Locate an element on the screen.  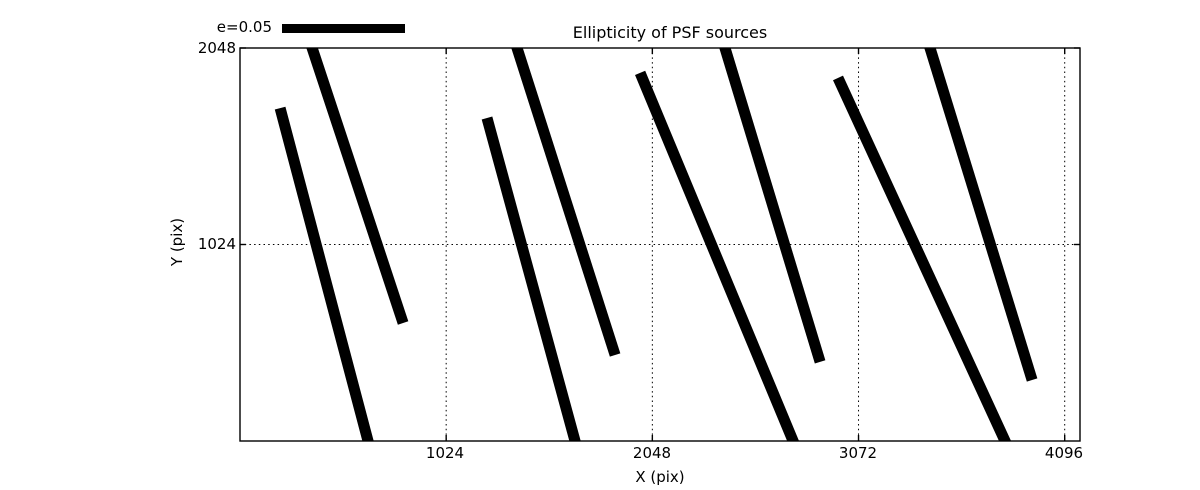
x-tick-label-4096: 4096 is located at coordinates (1064, 453).